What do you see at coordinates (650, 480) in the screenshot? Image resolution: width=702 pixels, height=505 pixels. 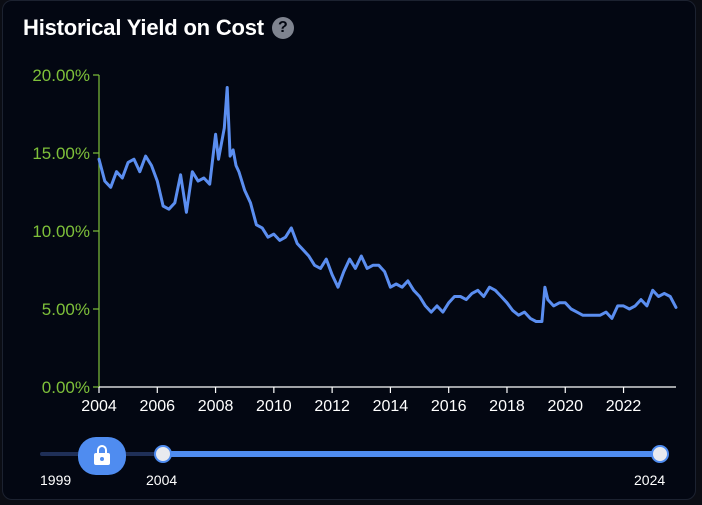 I see `slider-end-label: 2024` at bounding box center [650, 480].